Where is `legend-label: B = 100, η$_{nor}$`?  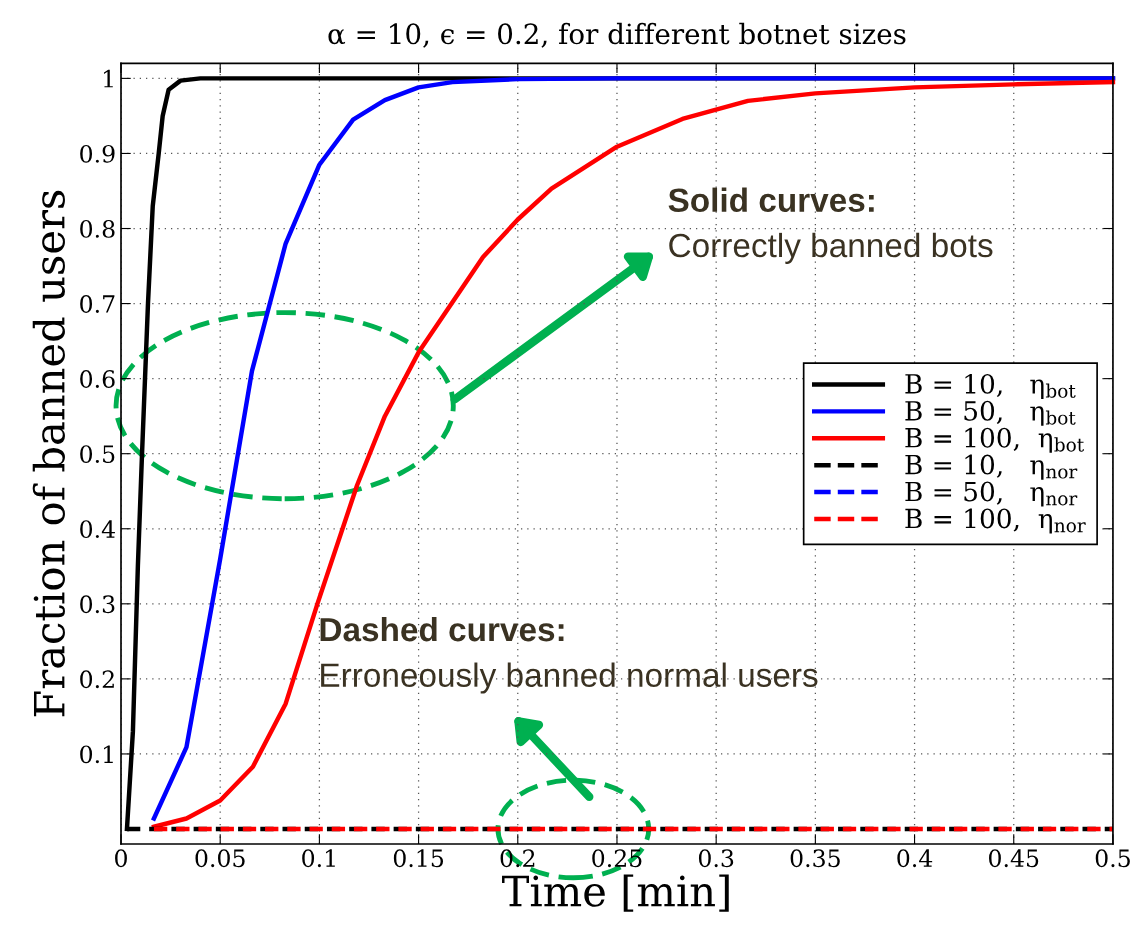
legend-label: B = 100, η$_{nor}$ is located at coordinates (995, 521).